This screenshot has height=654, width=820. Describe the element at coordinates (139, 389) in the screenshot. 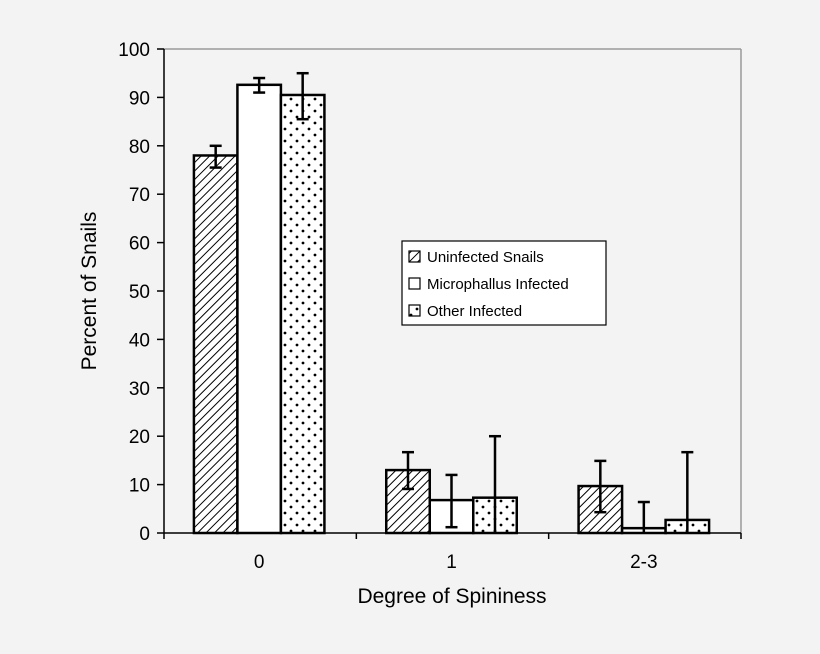

I see `y-tick-label: 30` at that location.